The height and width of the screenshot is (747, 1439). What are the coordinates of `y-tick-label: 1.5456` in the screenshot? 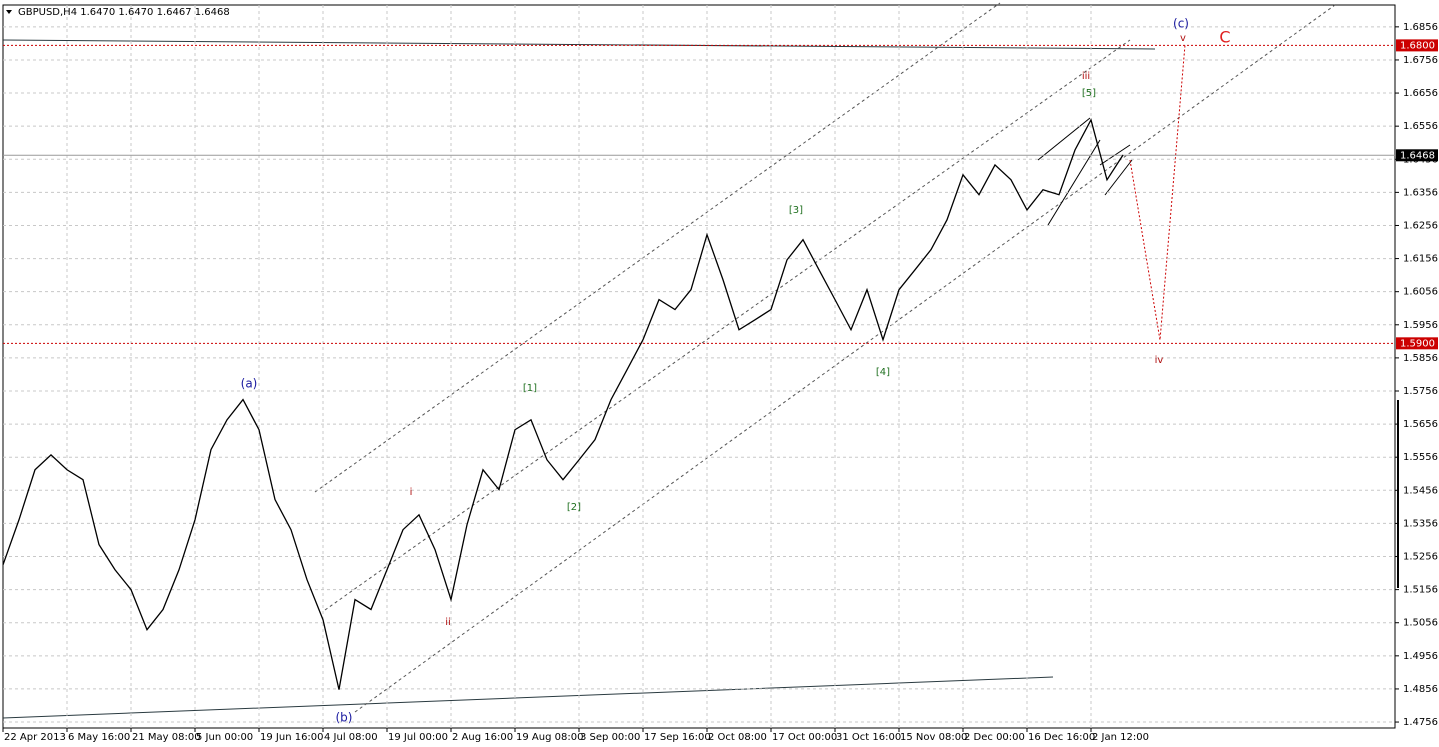 It's located at (1420, 490).